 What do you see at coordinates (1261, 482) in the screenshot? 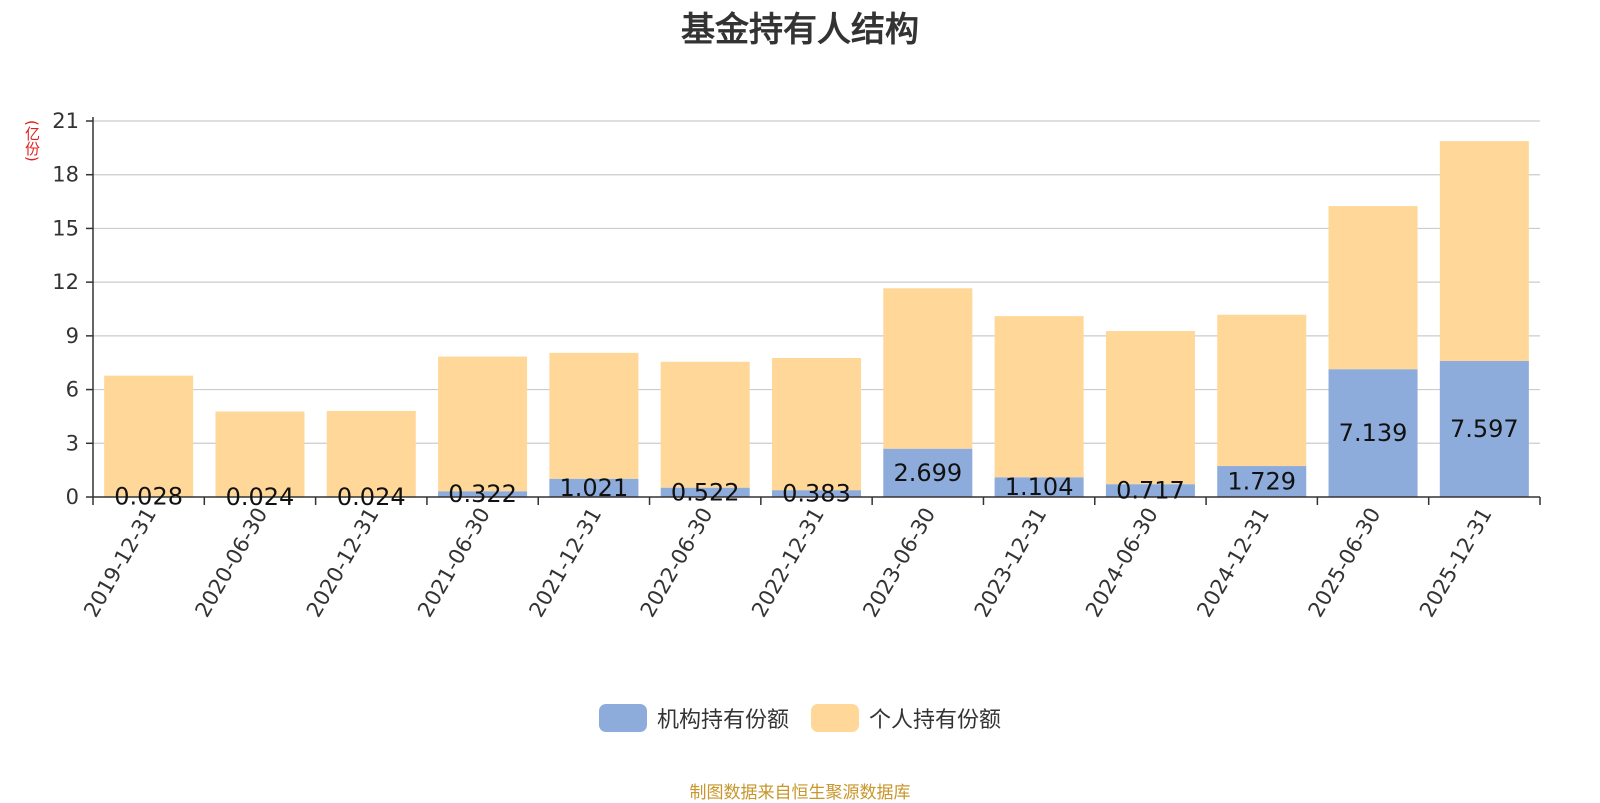
I see `data-label-institutional-10: 1.729` at bounding box center [1261, 482].